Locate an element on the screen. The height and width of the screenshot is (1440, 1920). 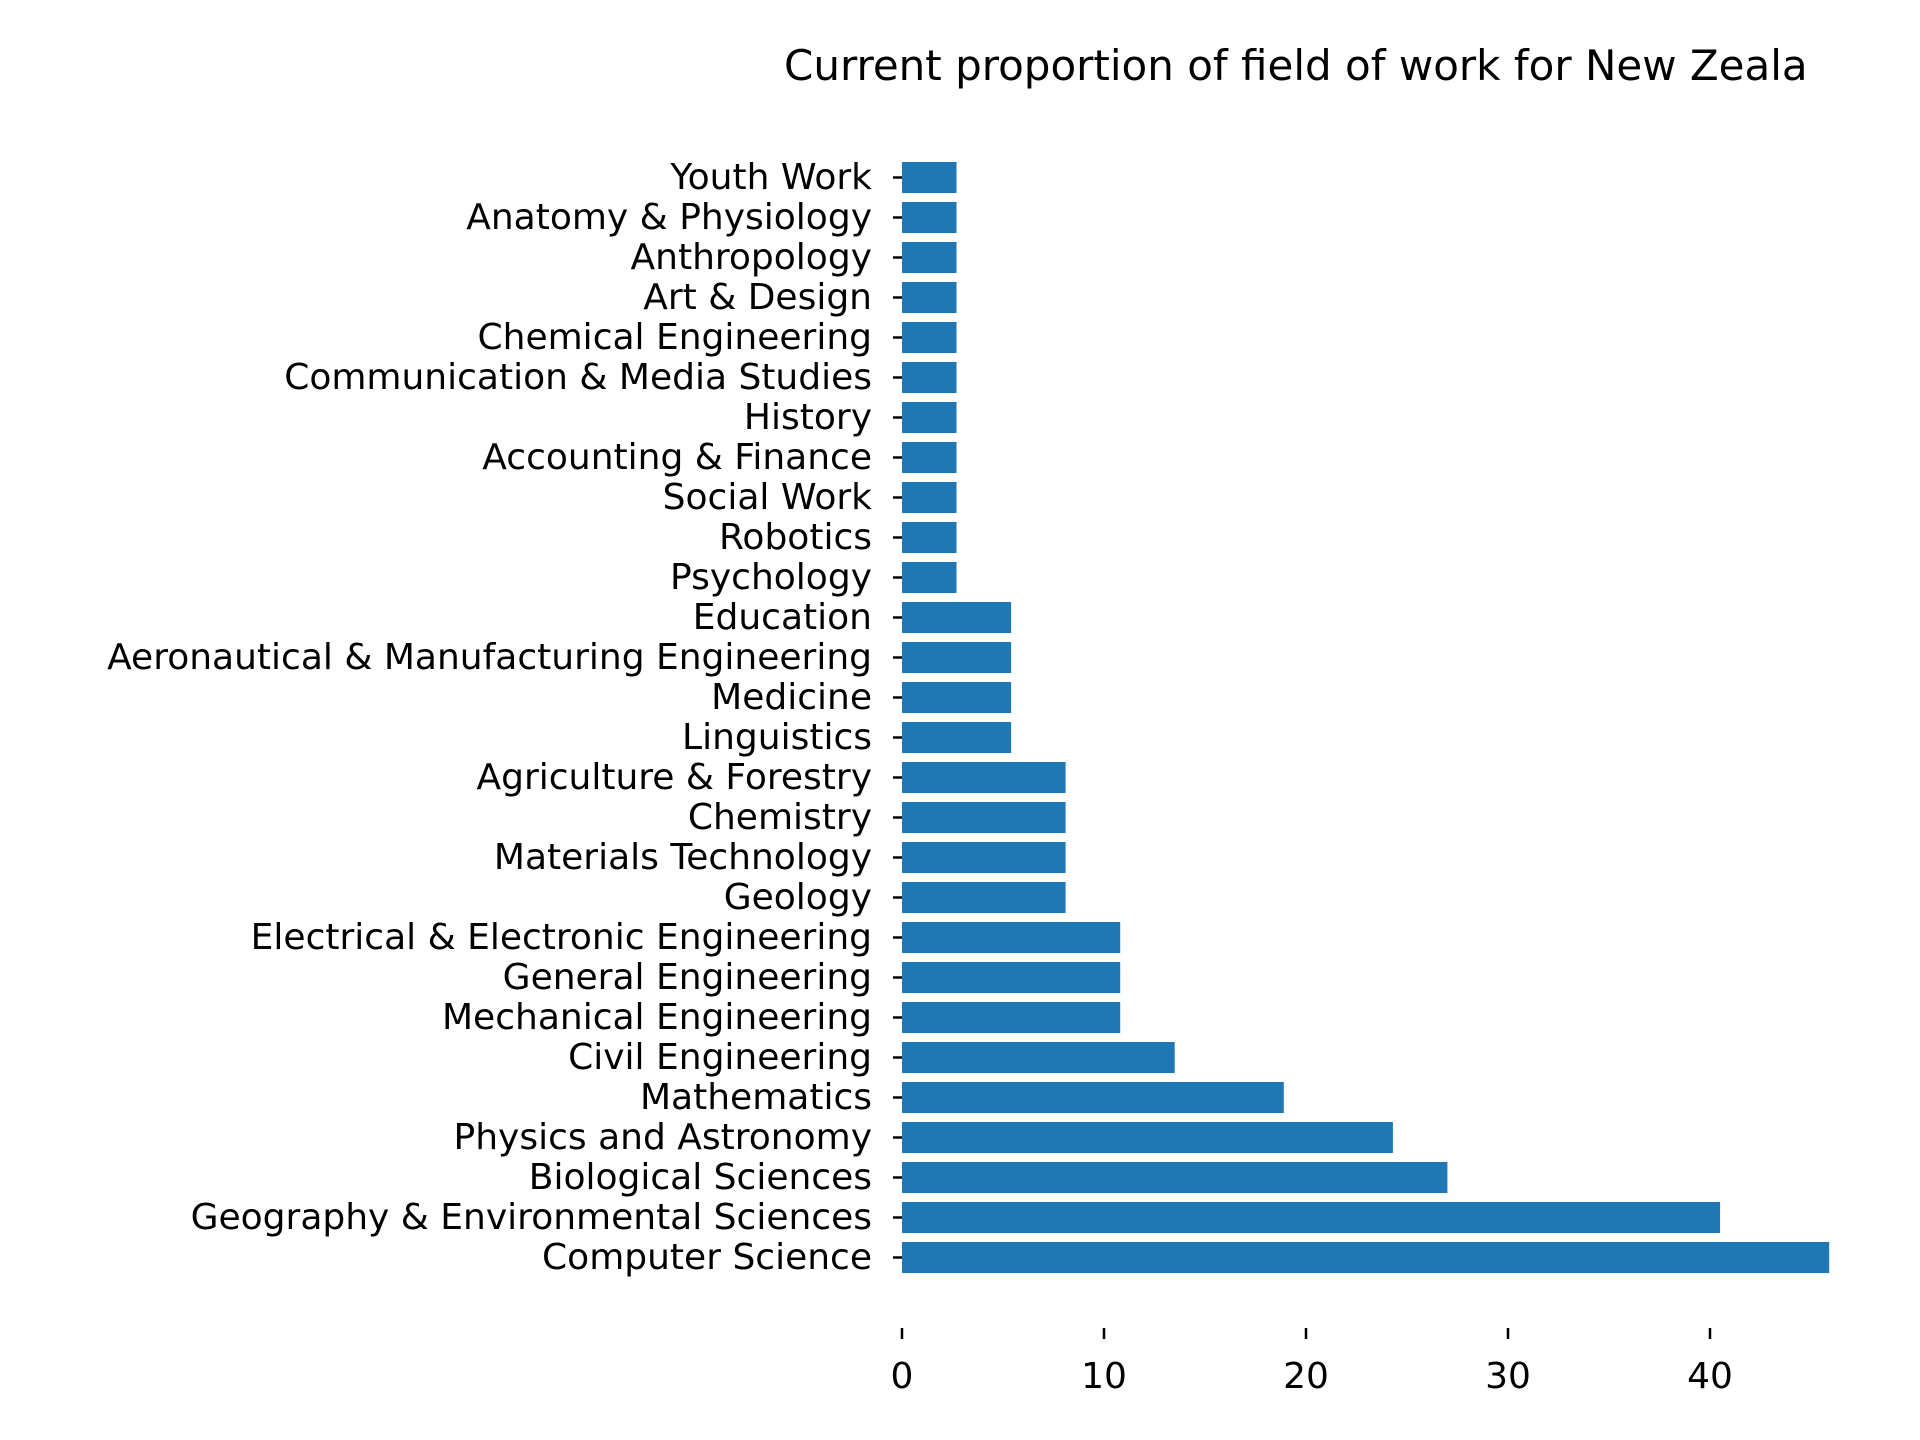
y-tick-label-geography-and-environmental-sciences: Geography & Environmental Sciences is located at coordinates (531, 1217).